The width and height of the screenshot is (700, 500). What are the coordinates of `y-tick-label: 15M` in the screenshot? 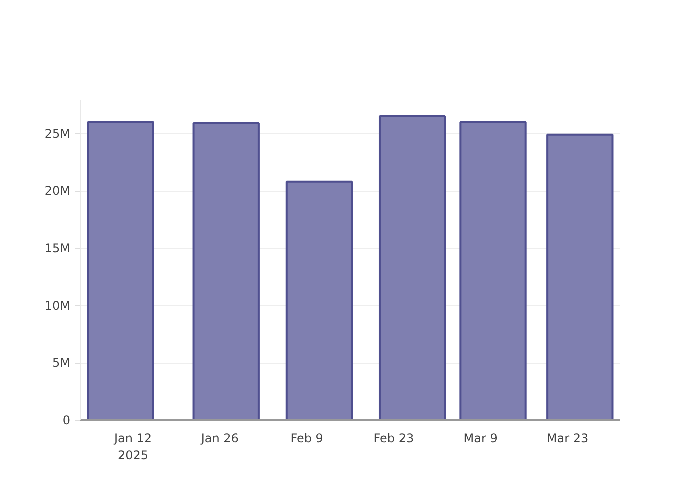 It's located at (57, 248).